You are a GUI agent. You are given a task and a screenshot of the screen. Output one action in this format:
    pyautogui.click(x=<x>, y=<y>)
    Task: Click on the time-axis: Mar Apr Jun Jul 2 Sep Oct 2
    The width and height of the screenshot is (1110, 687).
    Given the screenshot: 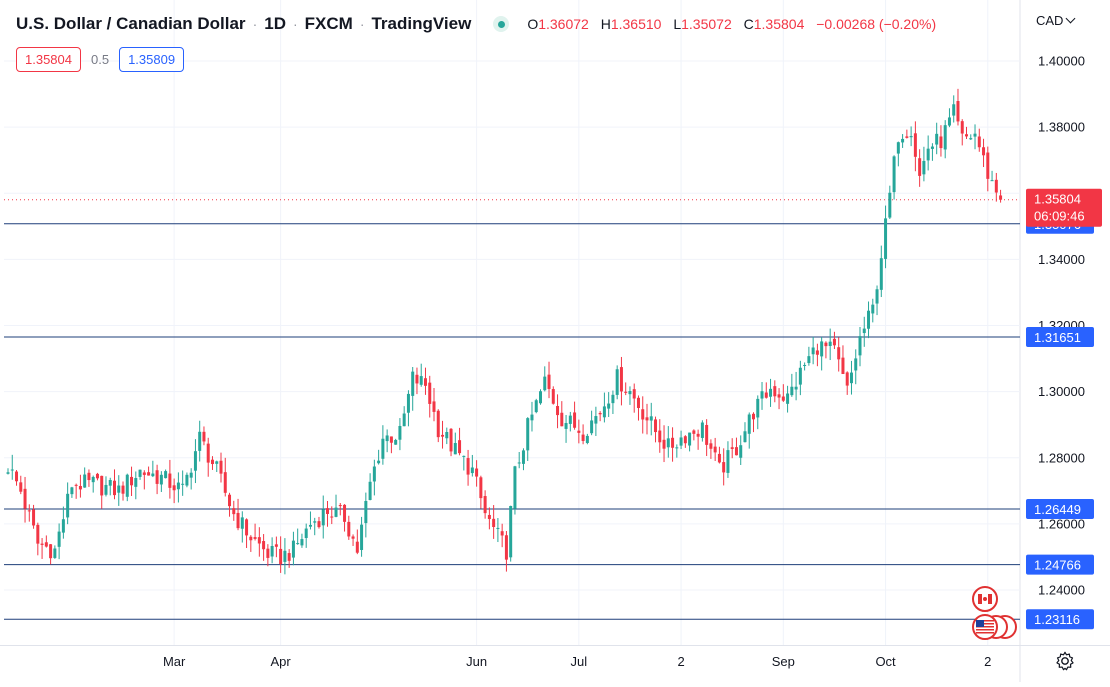 What is the action you would take?
    pyautogui.click(x=577, y=661)
    